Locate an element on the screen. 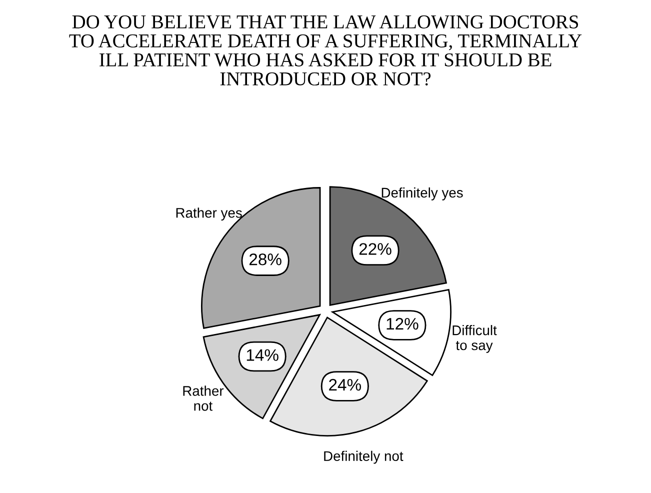 Image resolution: width=651 pixels, height=493 pixels. chart-title: DO YOU BELIEVE THAT THE LAW ALLOWING DOCTORS TO ACCELERATE DEATH OF A SUFFERING, TERMINALLY ILL PATIENT WHO HAS ASKED FOR IT SHOULD BE INTRODUCED OR NOT? is located at coordinates (325, 50).